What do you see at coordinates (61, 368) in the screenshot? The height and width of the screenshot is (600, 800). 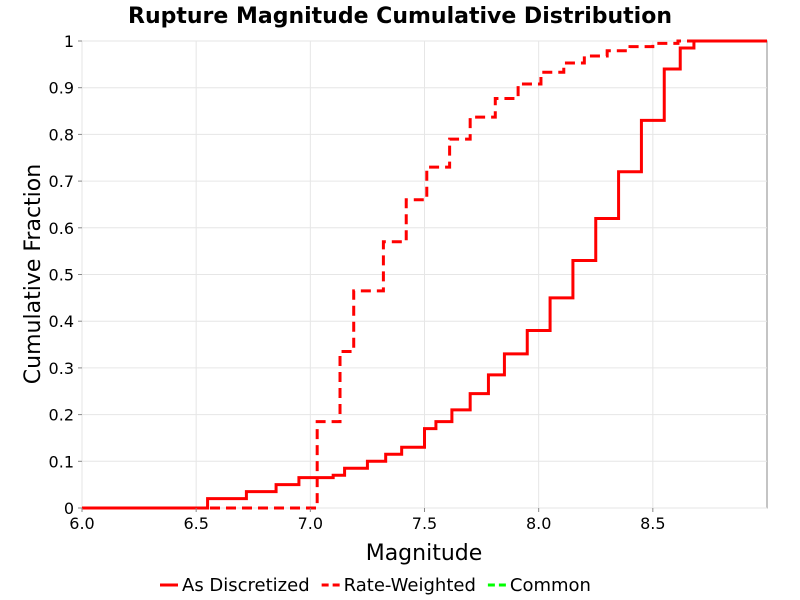 I see `y-tick-label: 0.3` at bounding box center [61, 368].